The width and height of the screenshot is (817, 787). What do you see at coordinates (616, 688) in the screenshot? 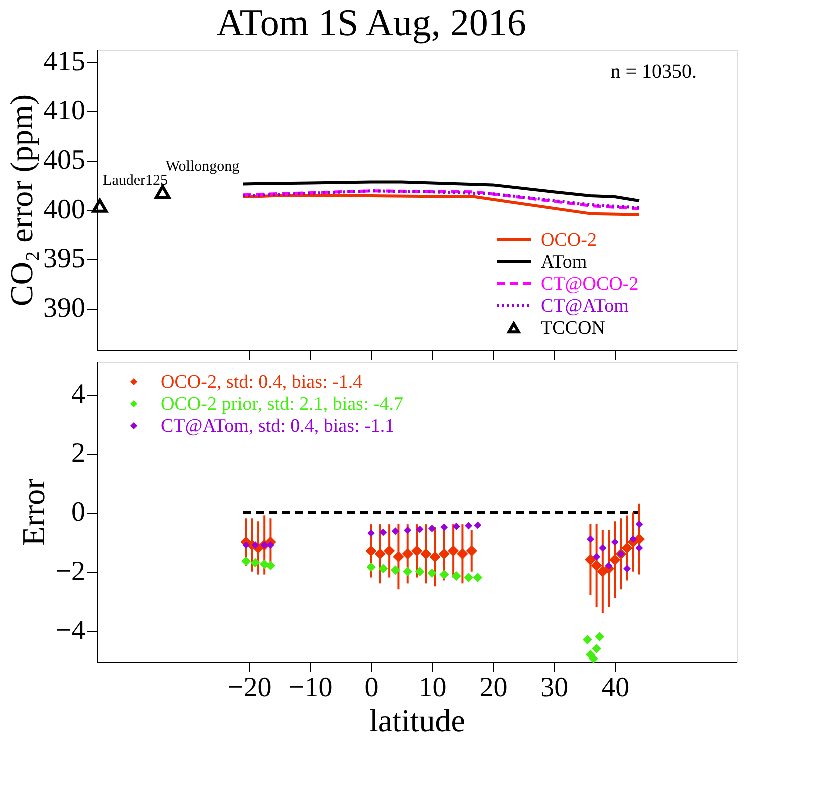
I see `x-tick-label: 40` at bounding box center [616, 688].